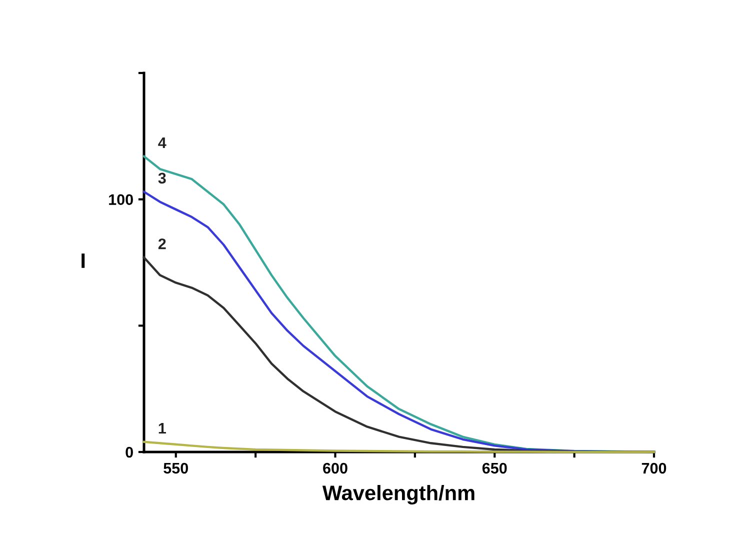 The height and width of the screenshot is (537, 746). Describe the element at coordinates (121, 200) in the screenshot. I see `y-tick-label: 100` at that location.